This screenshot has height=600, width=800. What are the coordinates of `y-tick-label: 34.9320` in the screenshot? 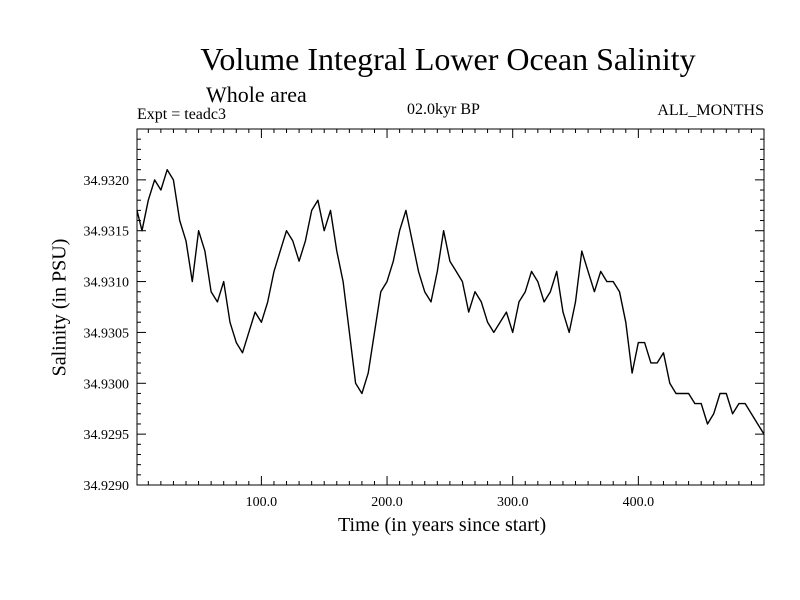 It's located at (107, 181).